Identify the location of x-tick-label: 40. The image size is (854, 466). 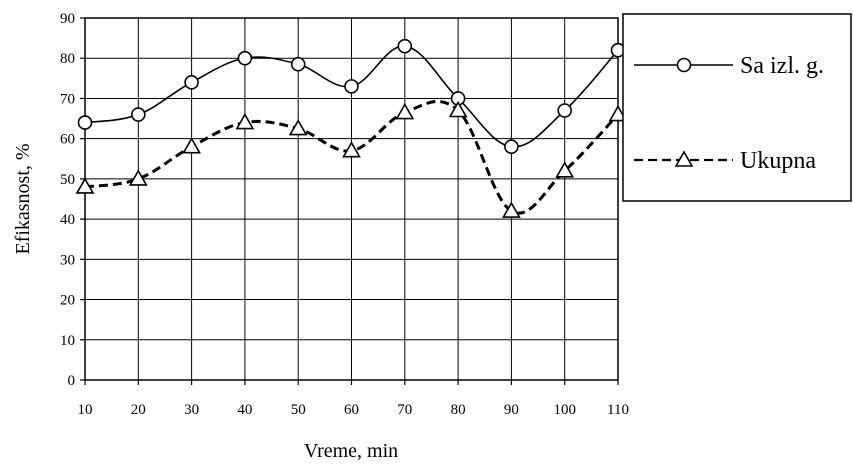
(244, 410).